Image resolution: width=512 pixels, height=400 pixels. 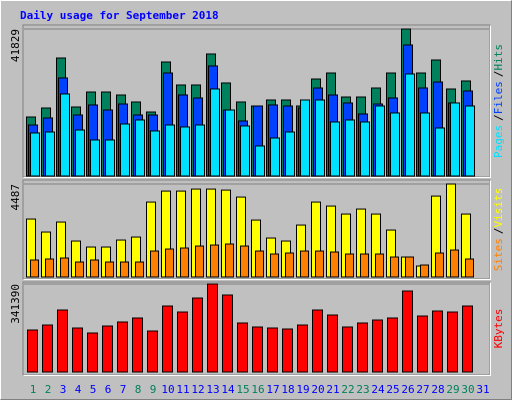 I want to click on legend-entry: Visits, so click(x=498, y=208).